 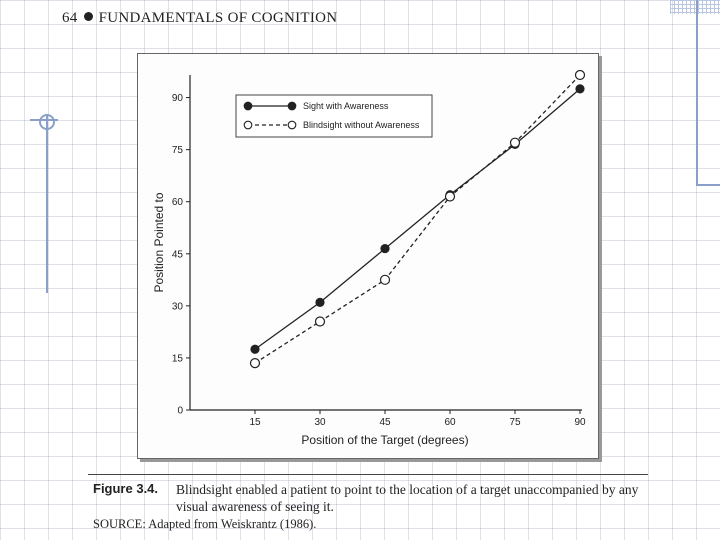 I want to click on page-number: 64, so click(x=70, y=18).